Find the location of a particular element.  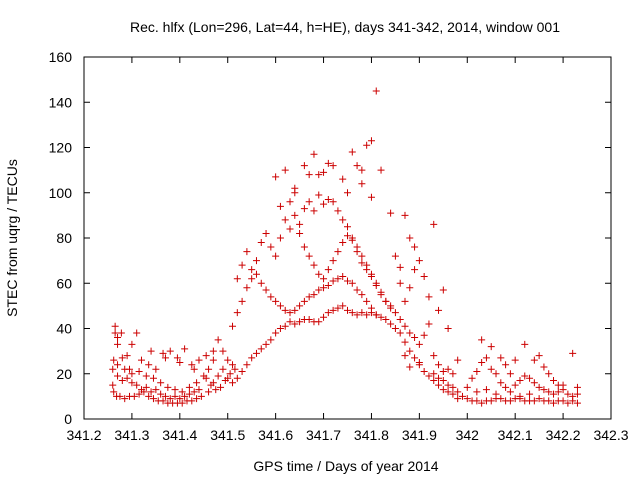

y-tick-label: 40 is located at coordinates (64, 329).